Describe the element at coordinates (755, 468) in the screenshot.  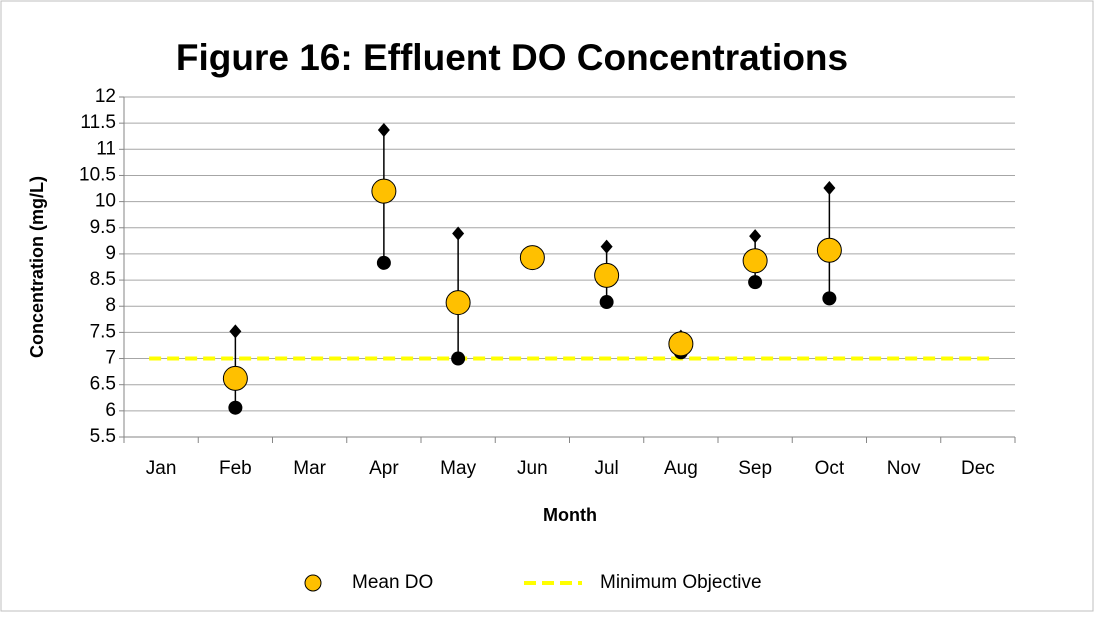
I see `x-tick-label: Sep` at that location.